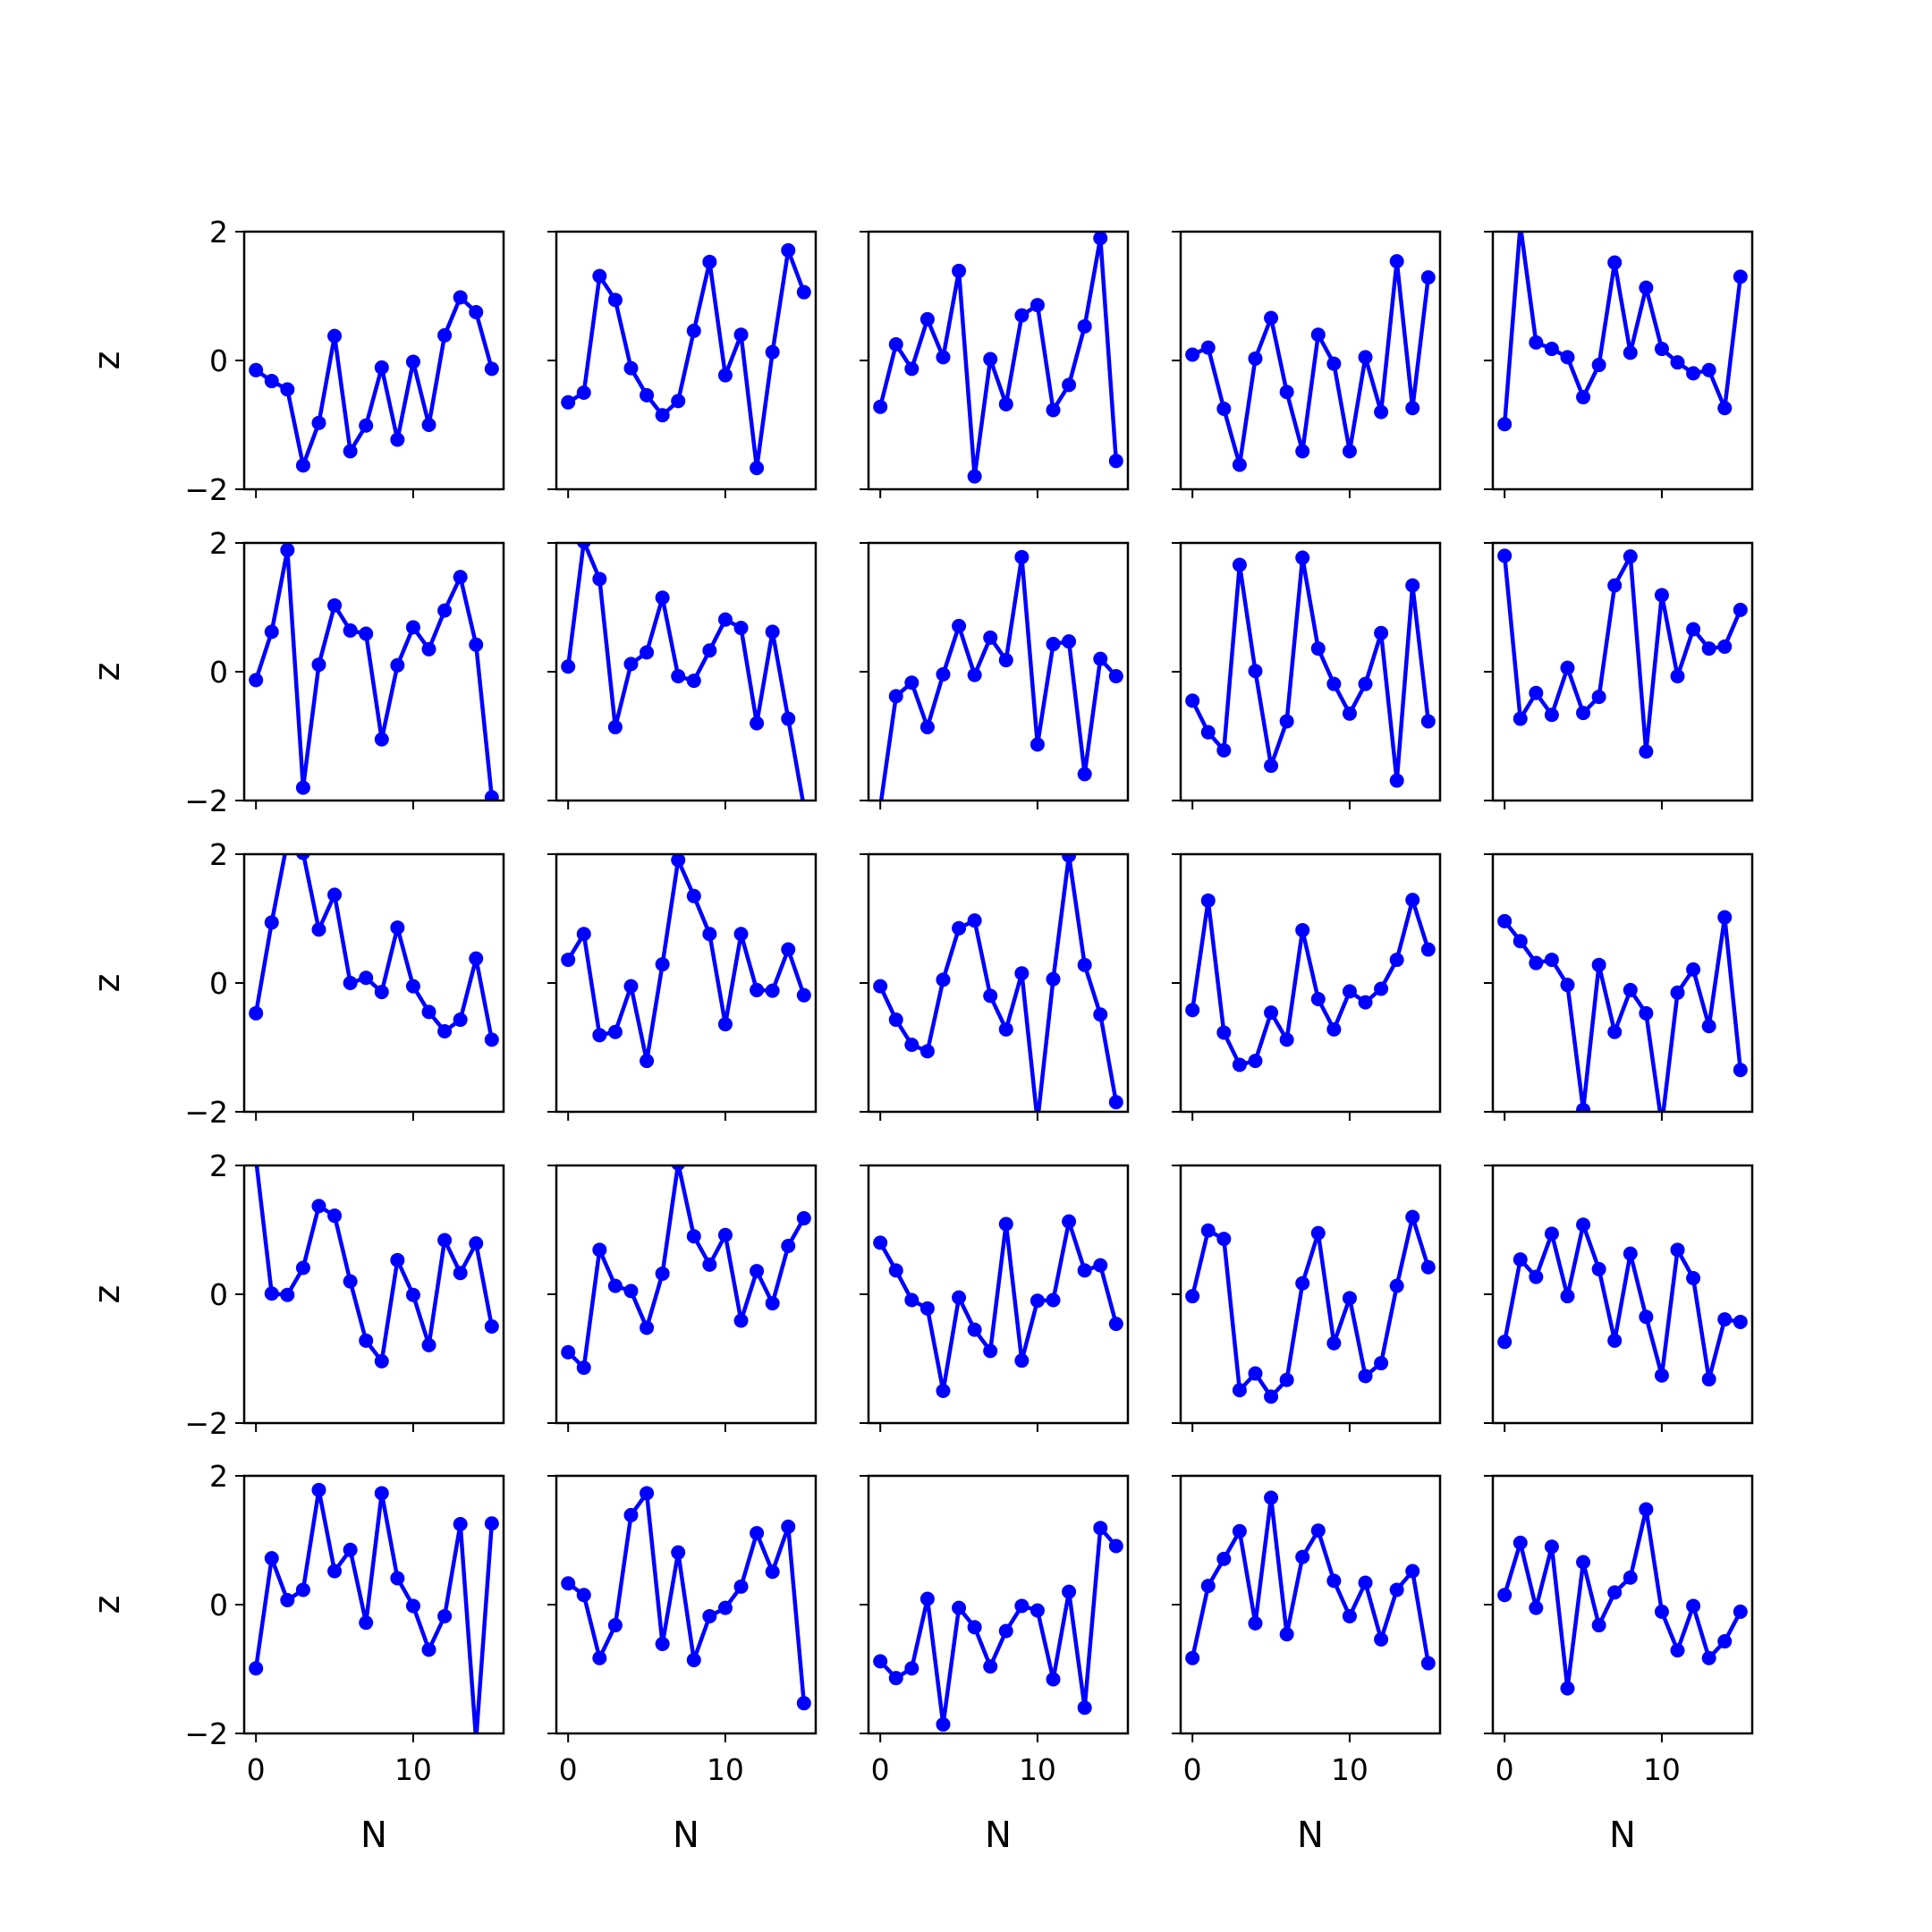 The height and width of the screenshot is (1932, 1932). Describe the element at coordinates (995, 675) in the screenshot. I see `panel-r2-c3` at that location.